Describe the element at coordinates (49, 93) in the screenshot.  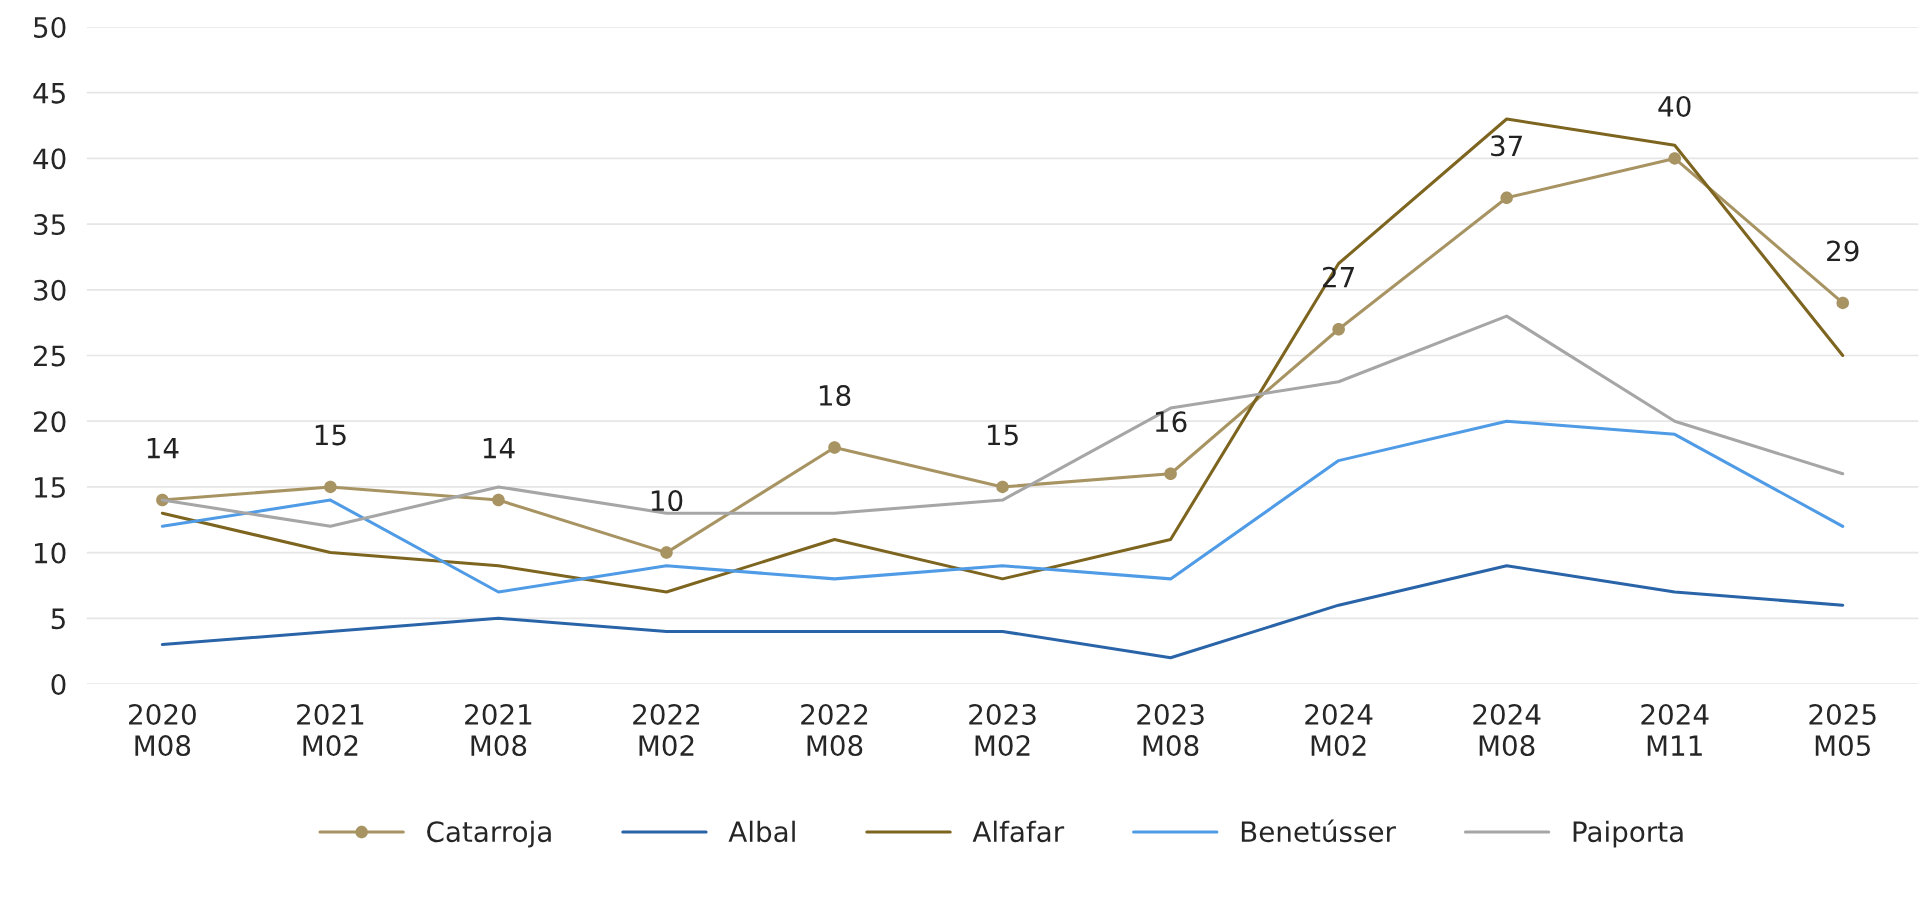
I see `y-tick-label: 45` at that location.